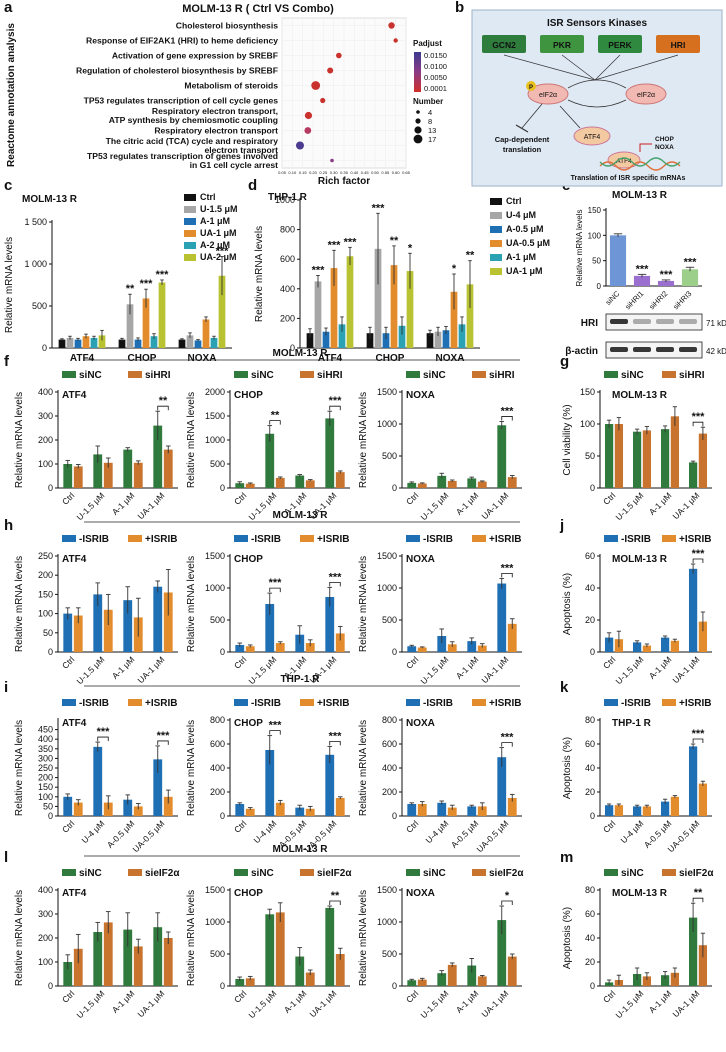 This screenshot has height=1052, width=726. I want to click on arrow-line, so click(607, 67).